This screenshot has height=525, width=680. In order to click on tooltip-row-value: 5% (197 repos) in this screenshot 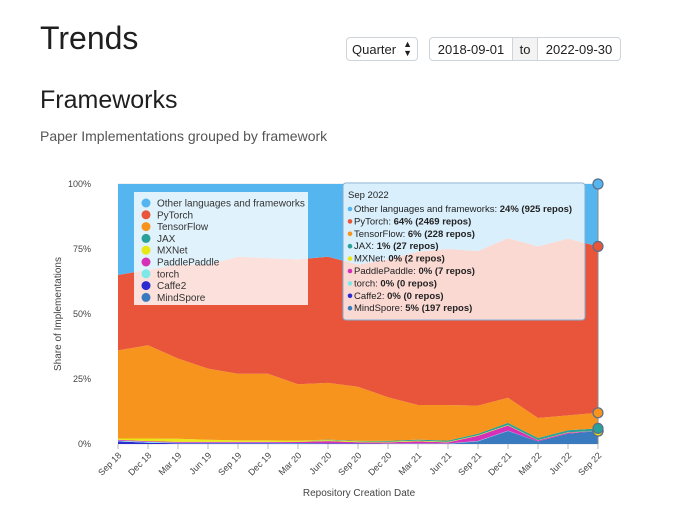, I will do `click(438, 308)`.